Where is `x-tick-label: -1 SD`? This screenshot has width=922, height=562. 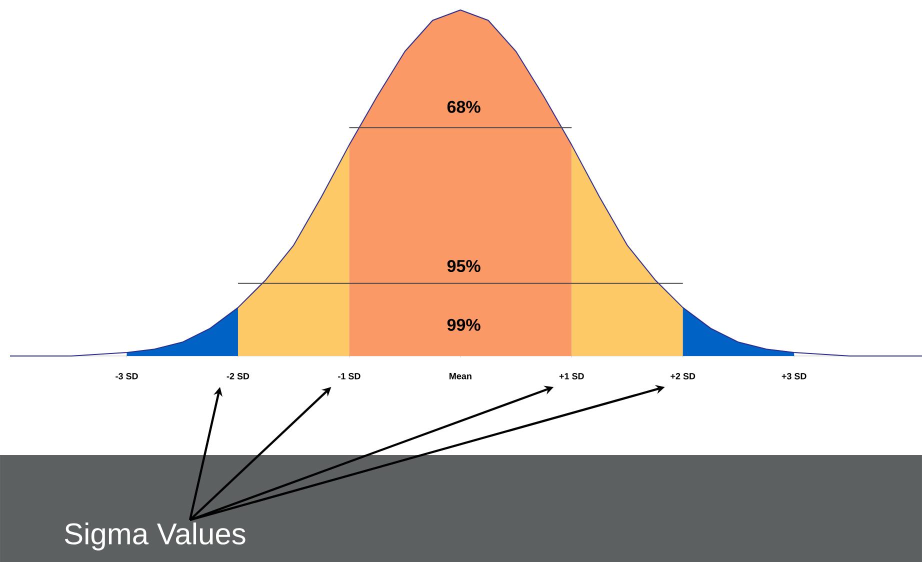 x-tick-label: -1 SD is located at coordinates (349, 376).